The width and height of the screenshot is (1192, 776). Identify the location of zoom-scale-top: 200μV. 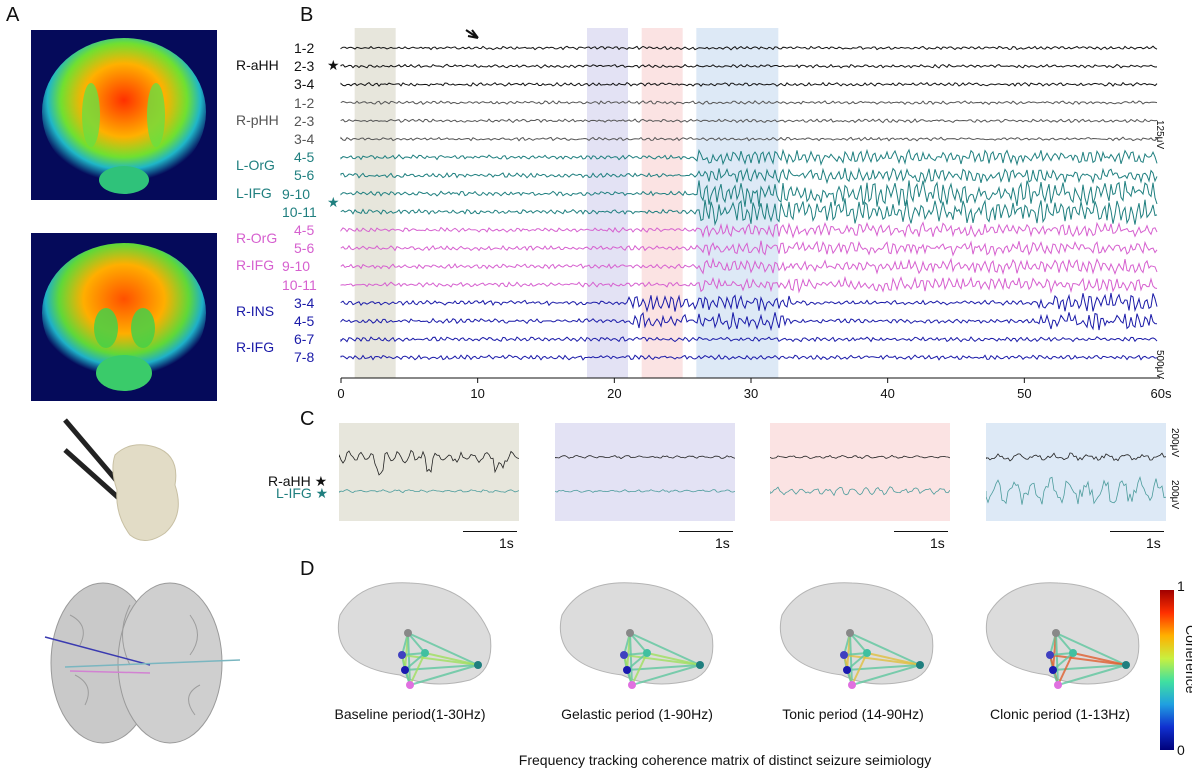
(1174, 443).